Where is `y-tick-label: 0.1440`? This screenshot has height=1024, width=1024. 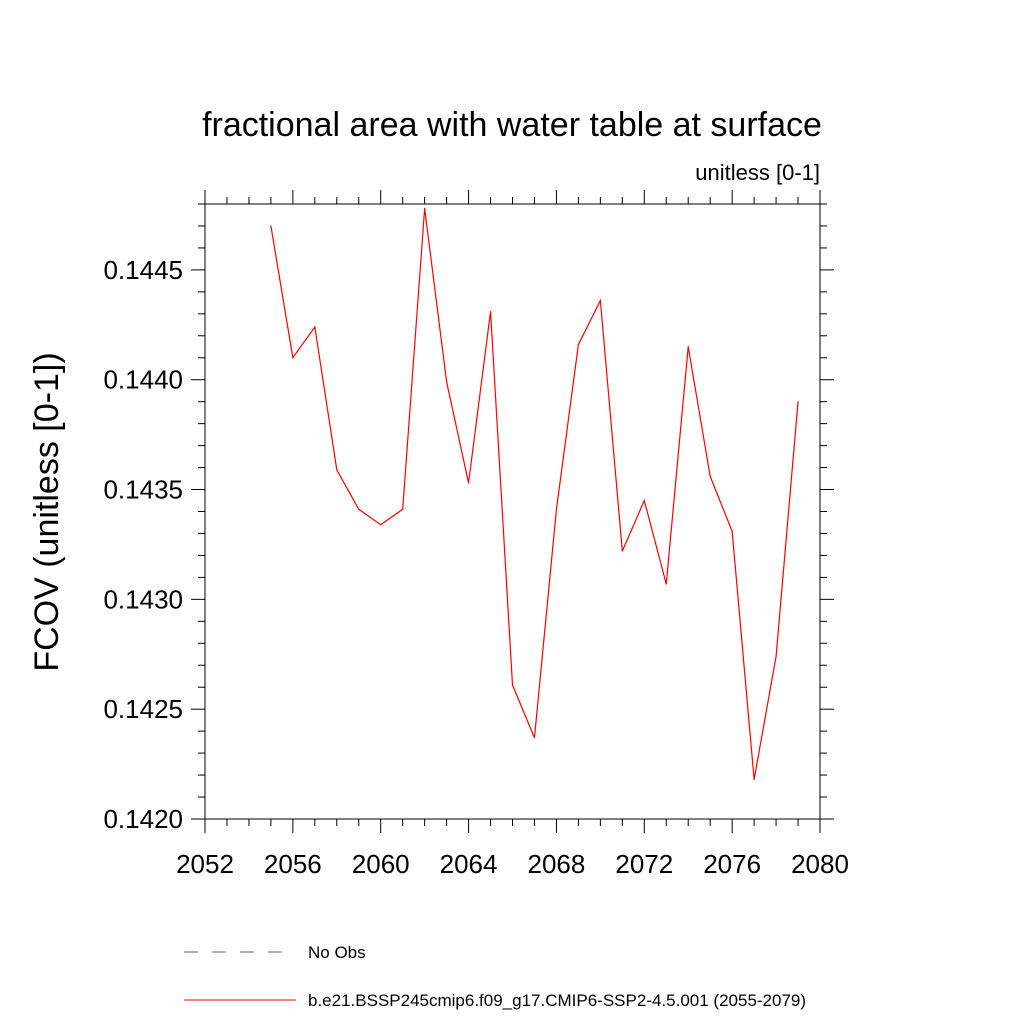
y-tick-label: 0.1440 is located at coordinates (143, 380).